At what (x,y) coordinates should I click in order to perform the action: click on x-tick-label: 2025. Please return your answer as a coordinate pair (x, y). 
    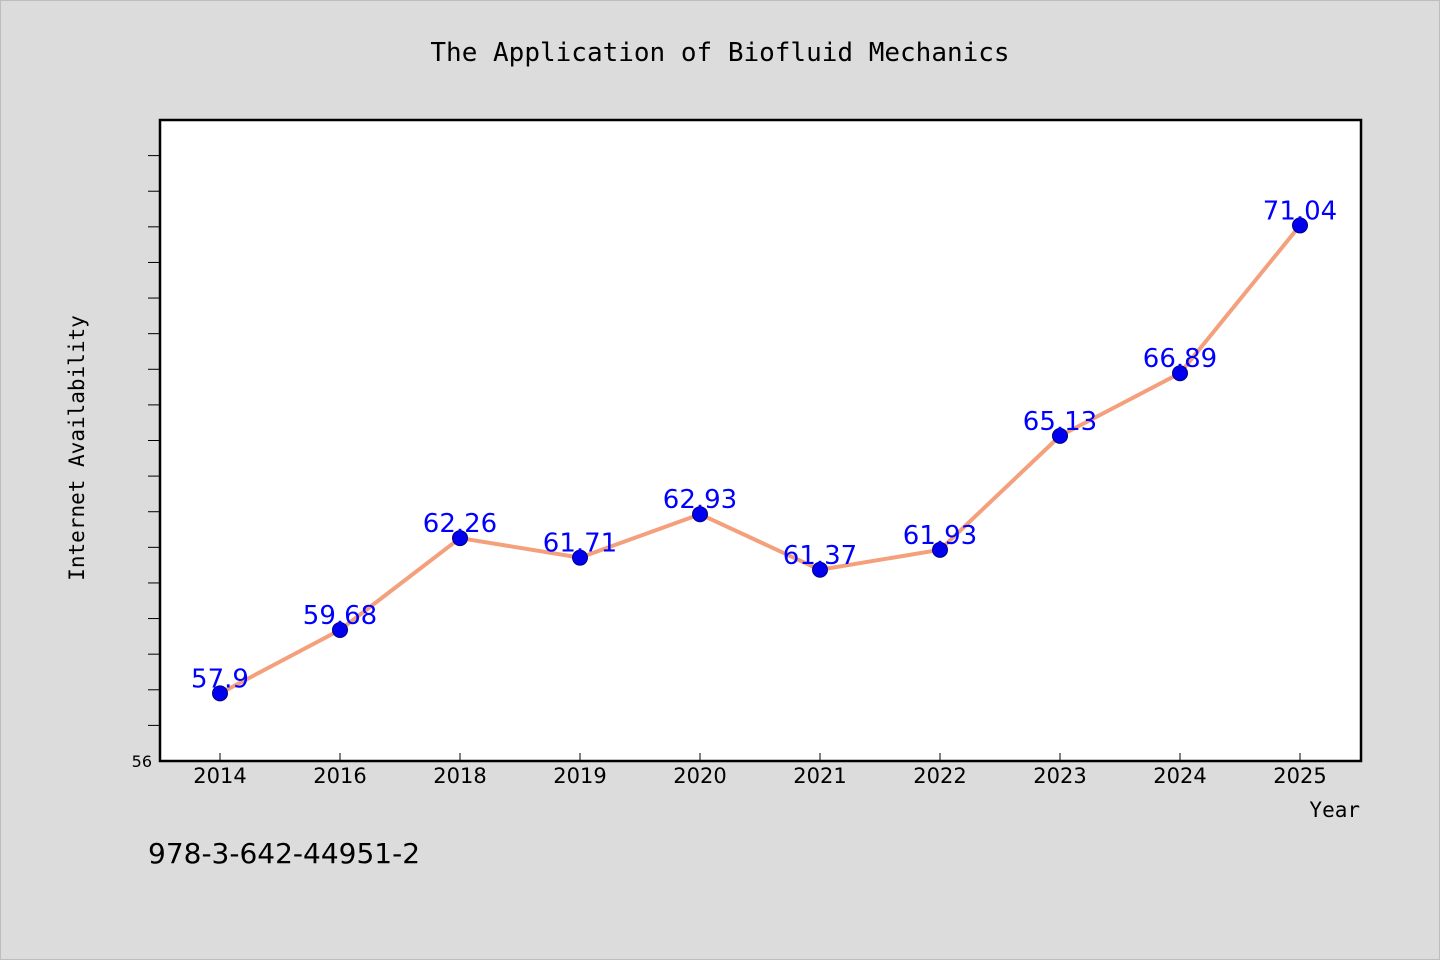
    Looking at the image, I should click on (1299, 776).